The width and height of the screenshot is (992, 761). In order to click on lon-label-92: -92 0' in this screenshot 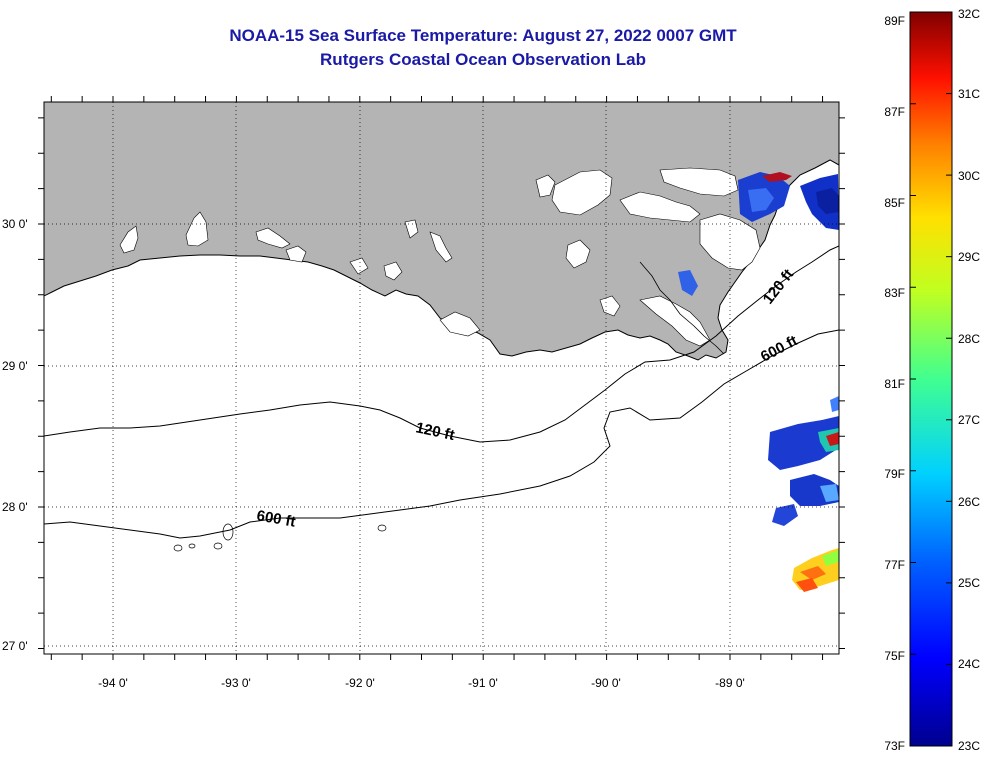, I will do `click(360, 683)`.